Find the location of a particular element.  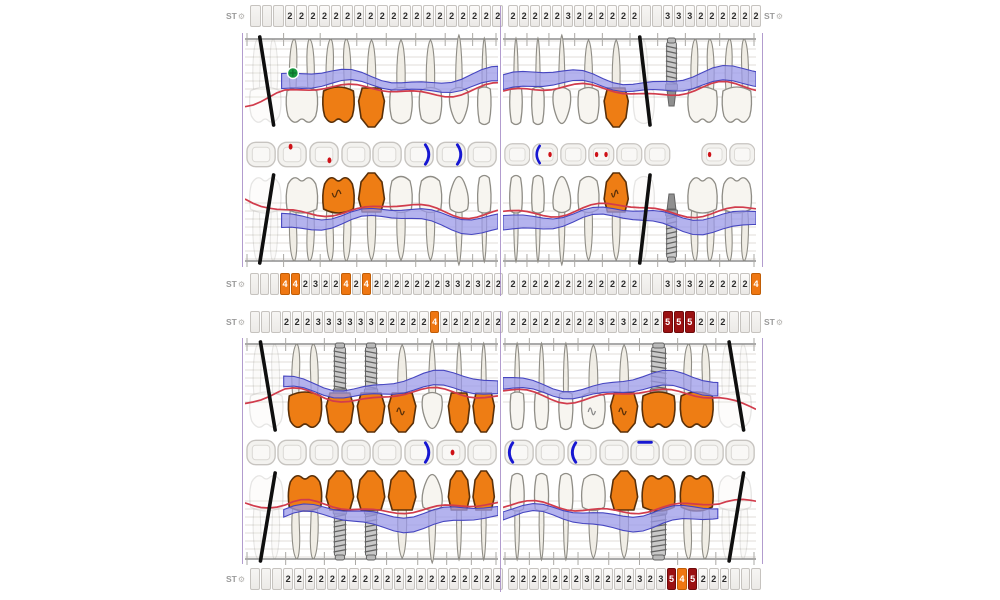

tooth-crown-incisor is located at coordinates (484, 516).